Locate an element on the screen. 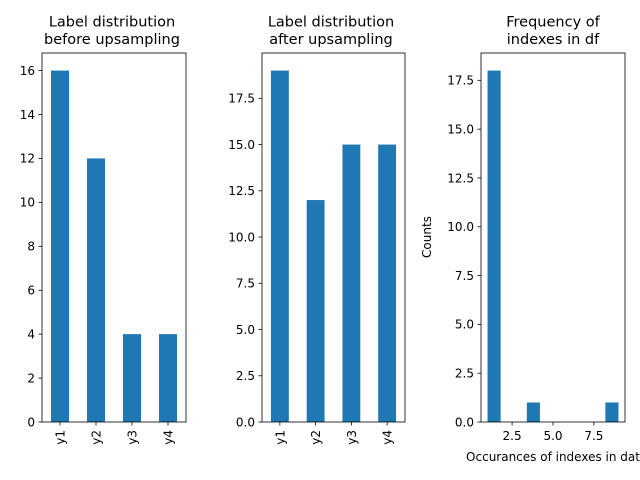  chart-title-line-1: Frequency of is located at coordinates (553, 23).